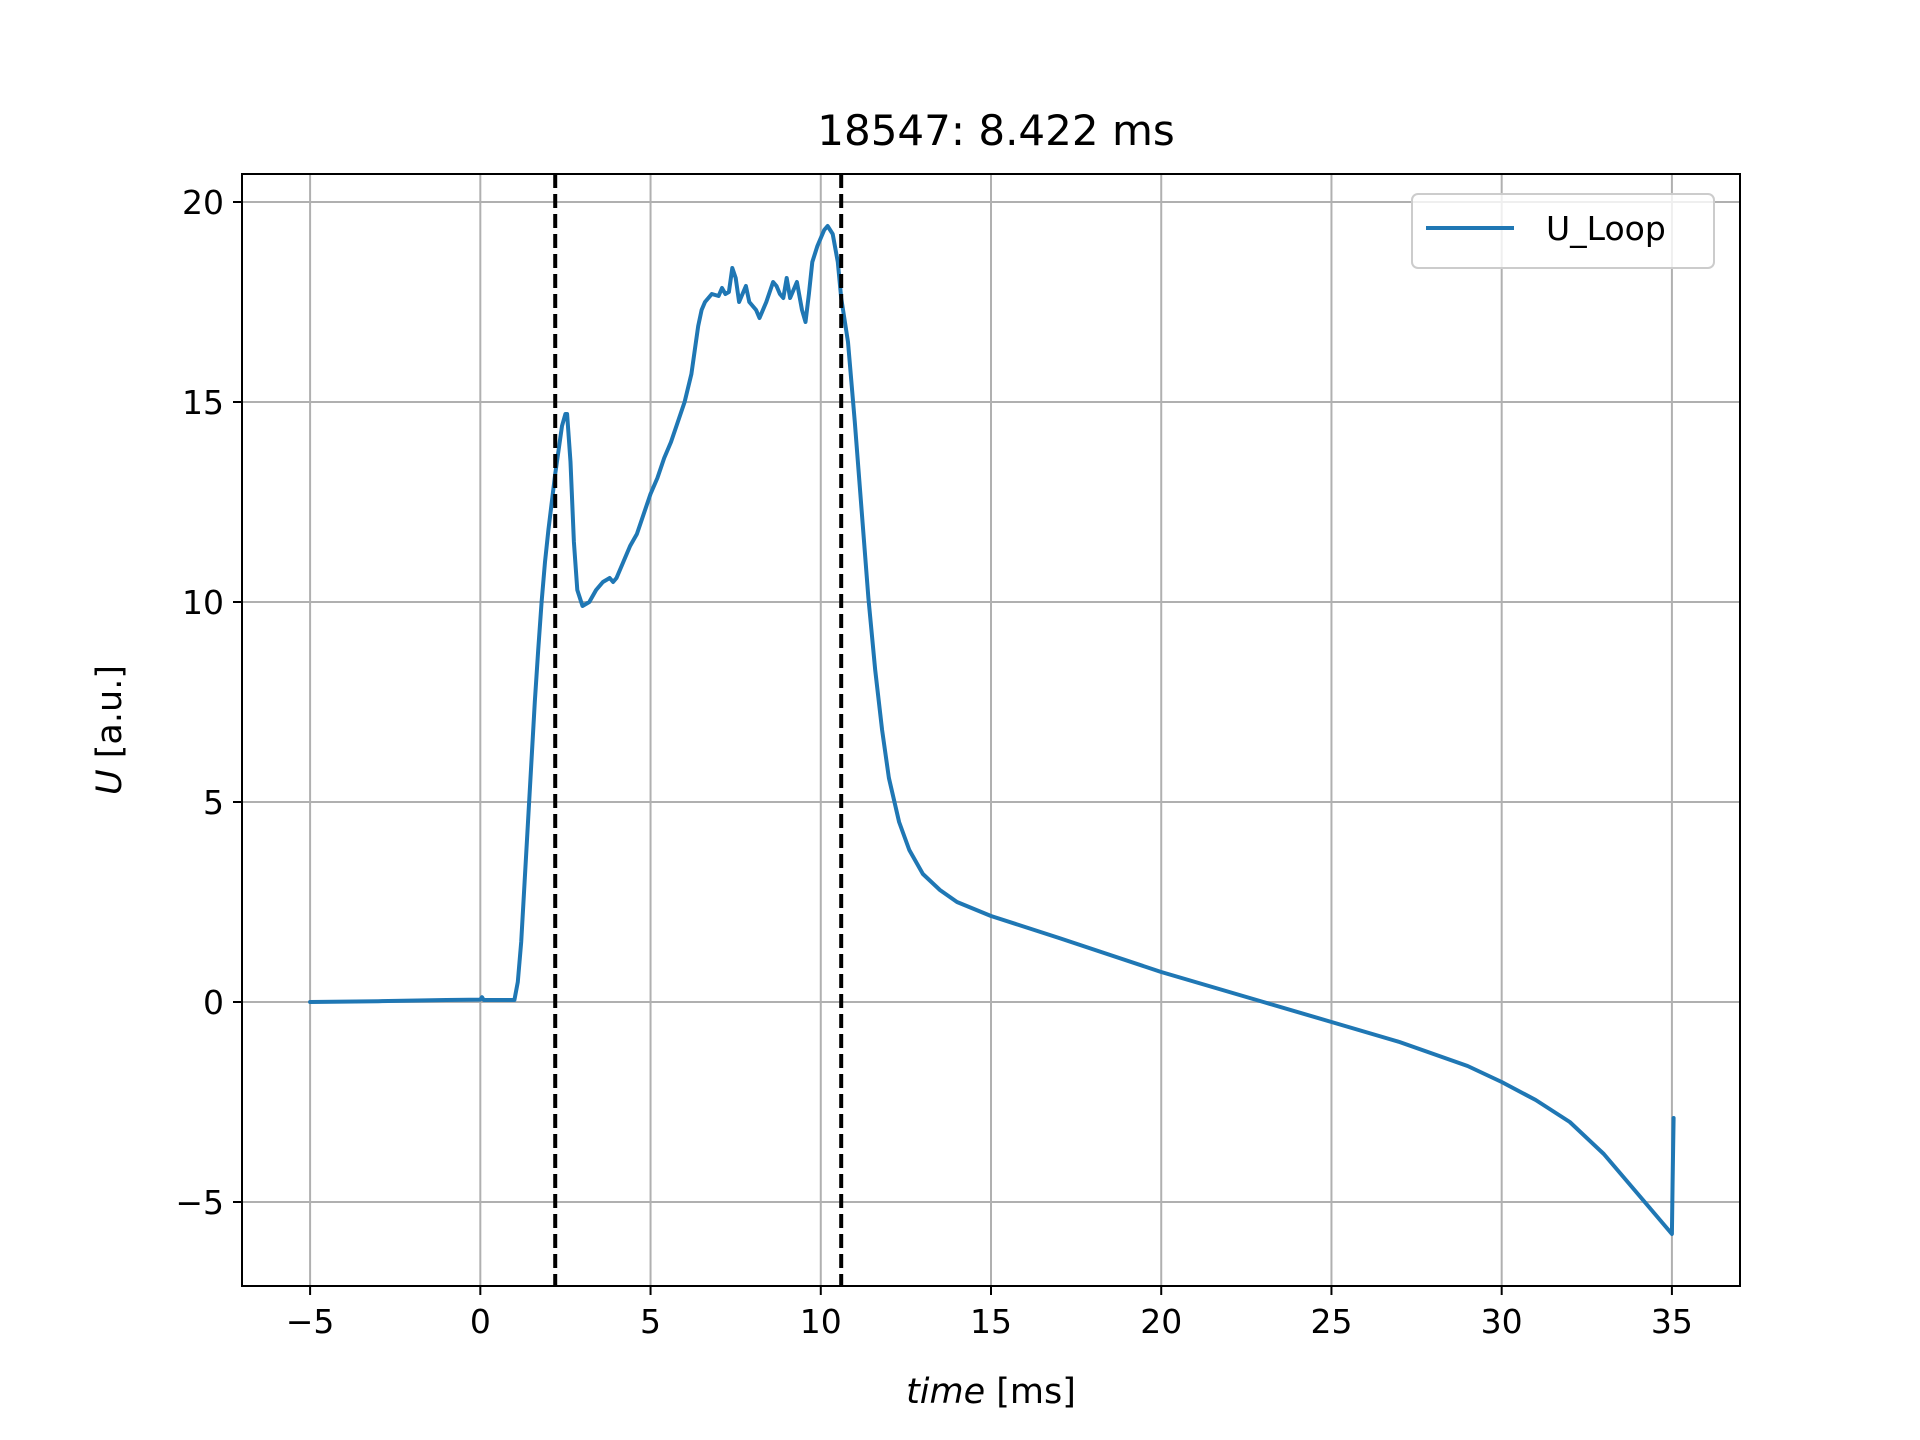 This screenshot has height=1440, width=1920. I want to click on x-tick-label: −5, so click(310, 1321).